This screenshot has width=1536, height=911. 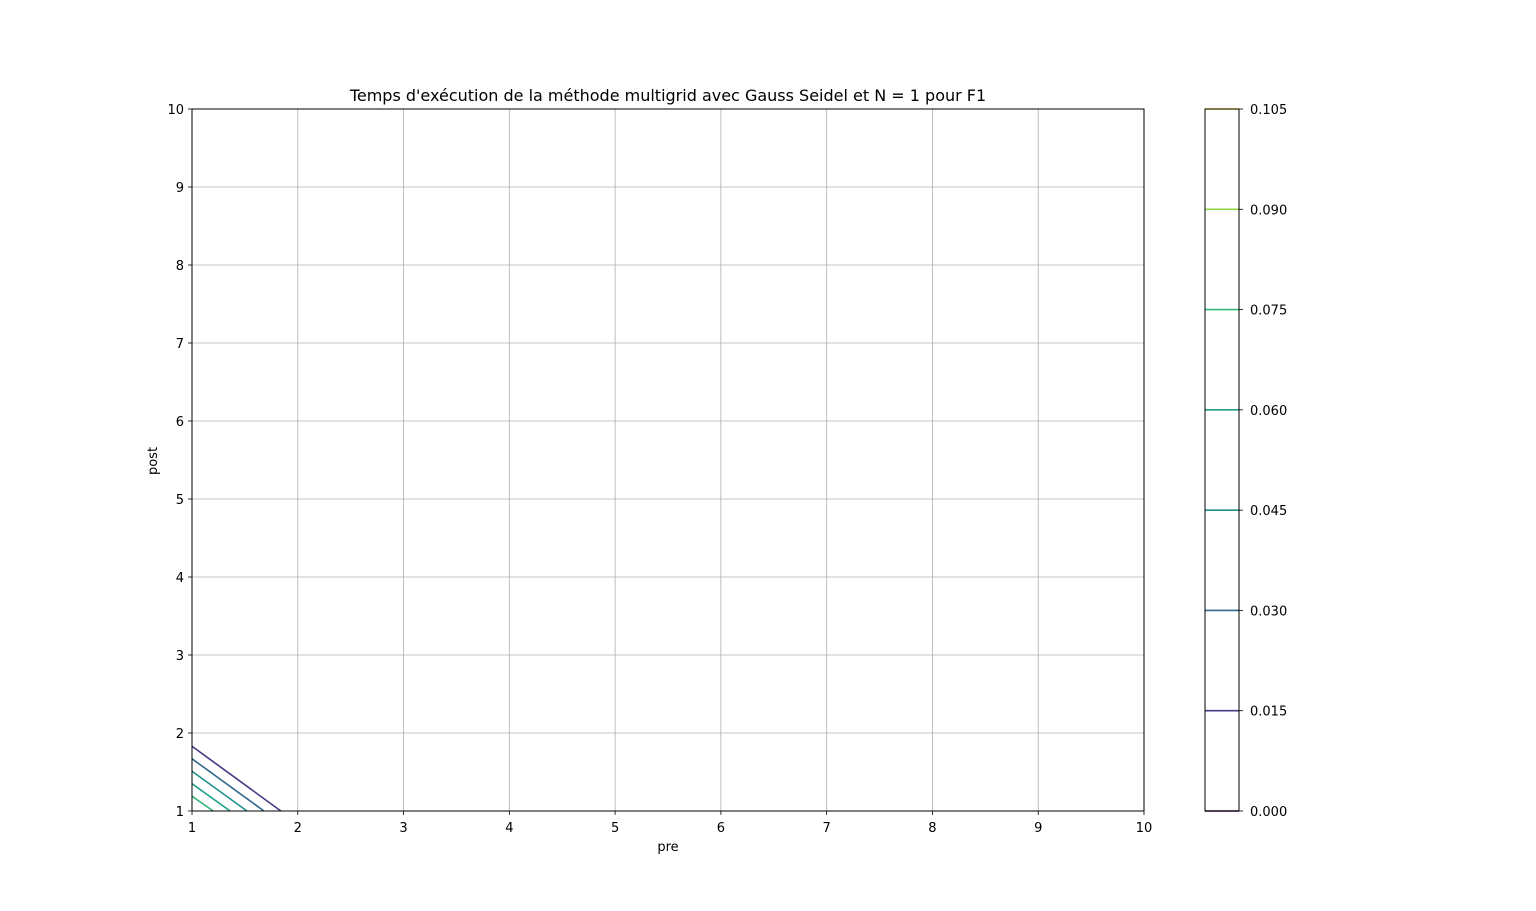 I want to click on colorbar: 0.000 0.015 0.030 0.045 0.060 0.075 0.090 0.105, so click(x=1245, y=461).